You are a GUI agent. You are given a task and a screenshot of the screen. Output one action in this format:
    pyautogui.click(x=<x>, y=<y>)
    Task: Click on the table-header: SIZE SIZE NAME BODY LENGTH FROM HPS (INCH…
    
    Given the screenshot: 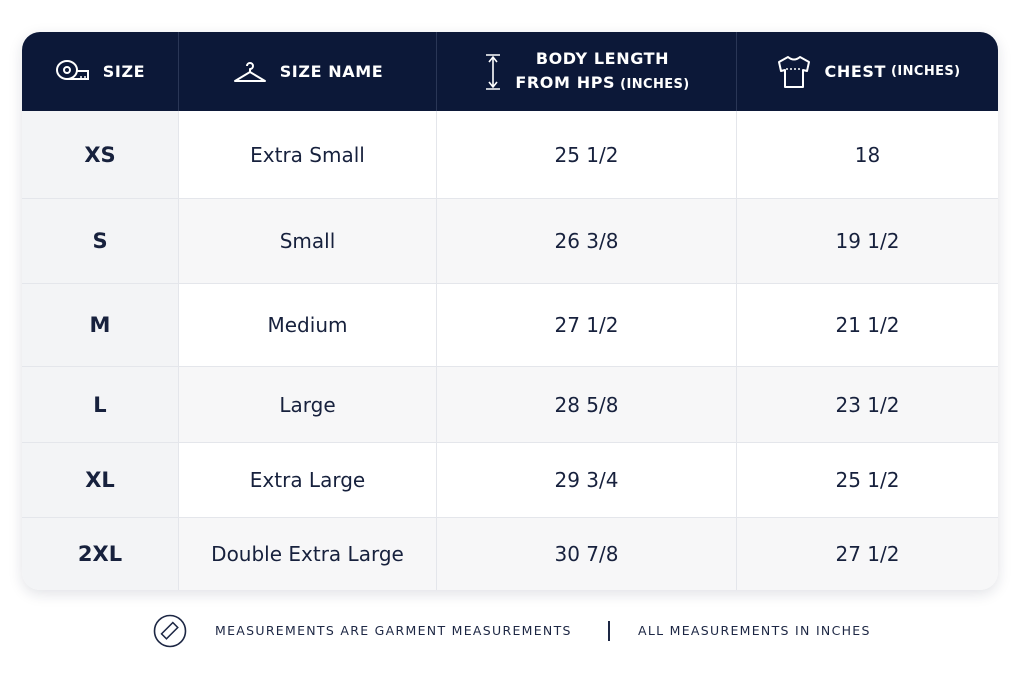 What is the action you would take?
    pyautogui.click(x=510, y=71)
    